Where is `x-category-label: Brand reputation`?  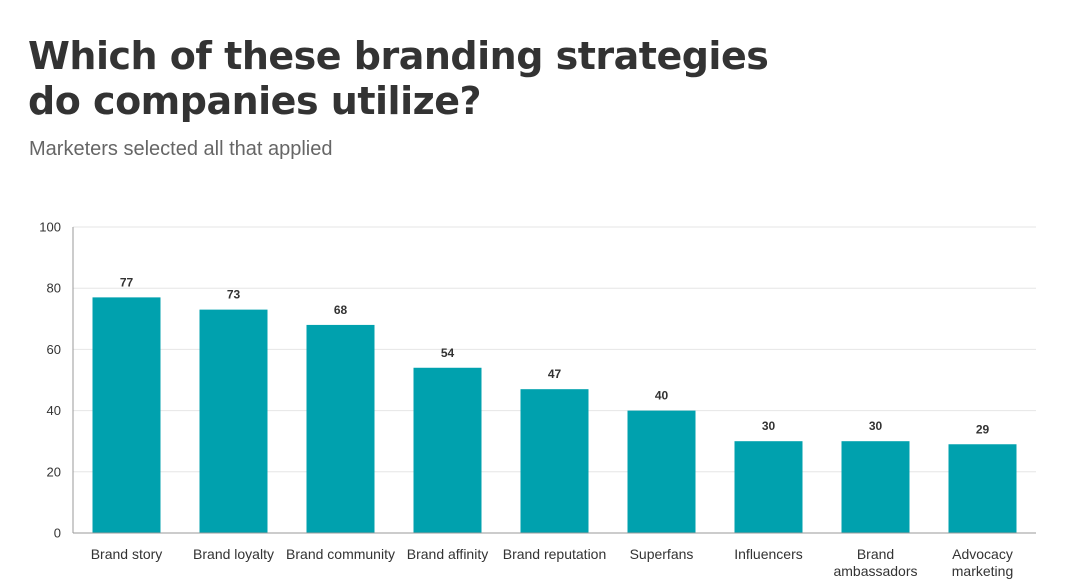
x-category-label: Brand reputation is located at coordinates (555, 554).